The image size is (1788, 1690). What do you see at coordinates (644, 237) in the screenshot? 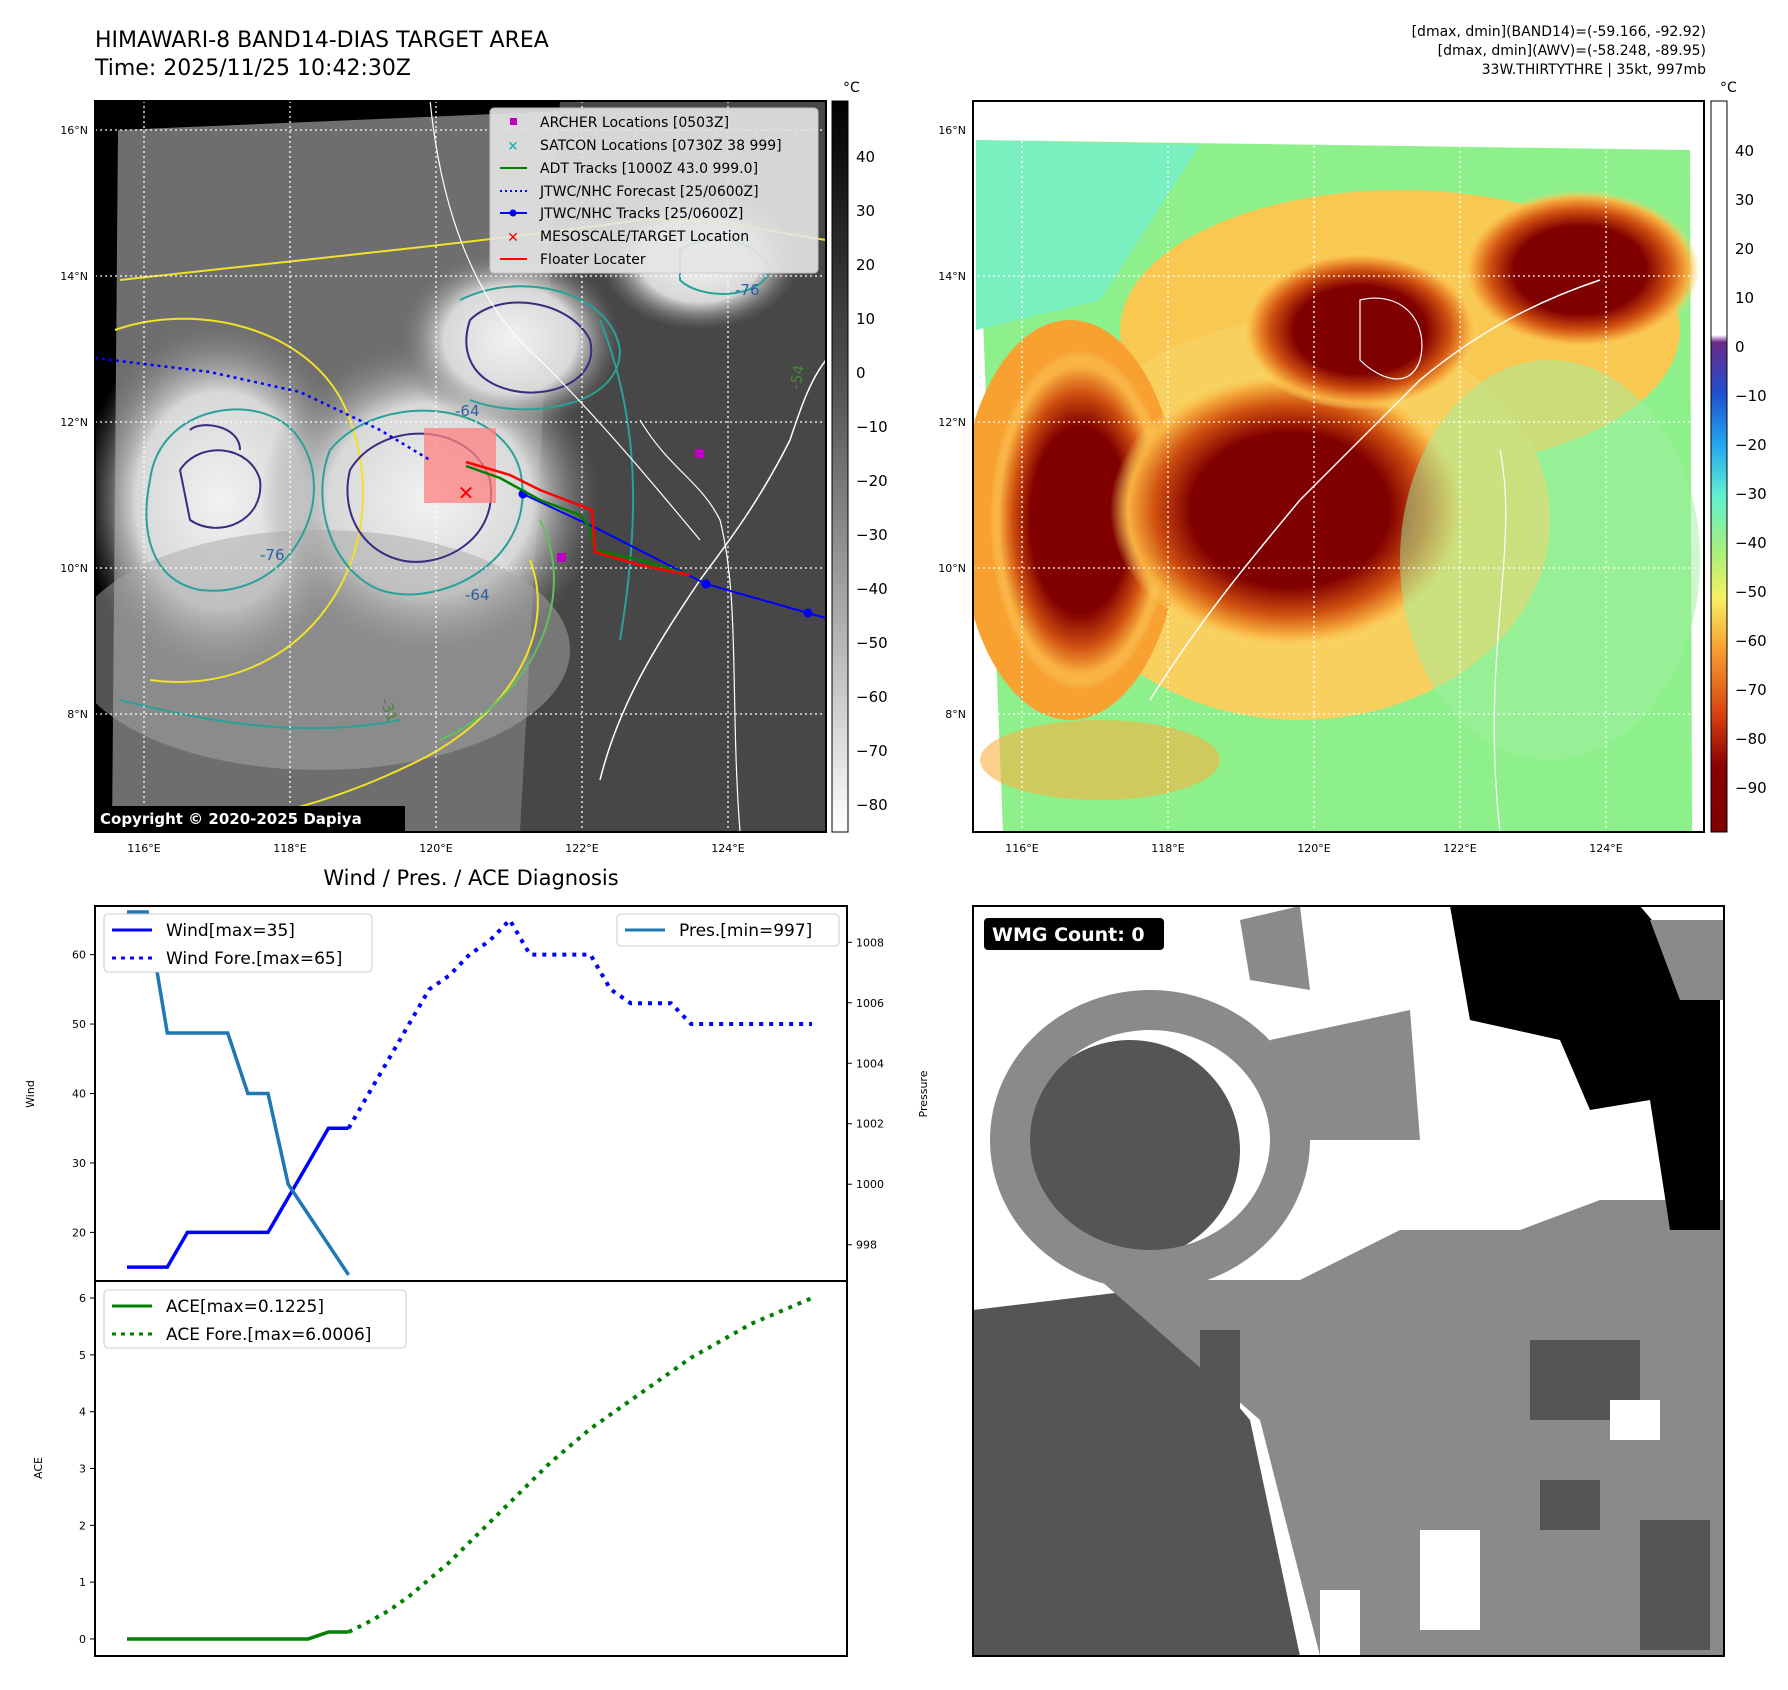
I see `svg-text: MESOSCALE/TARGET Location` at bounding box center [644, 237].